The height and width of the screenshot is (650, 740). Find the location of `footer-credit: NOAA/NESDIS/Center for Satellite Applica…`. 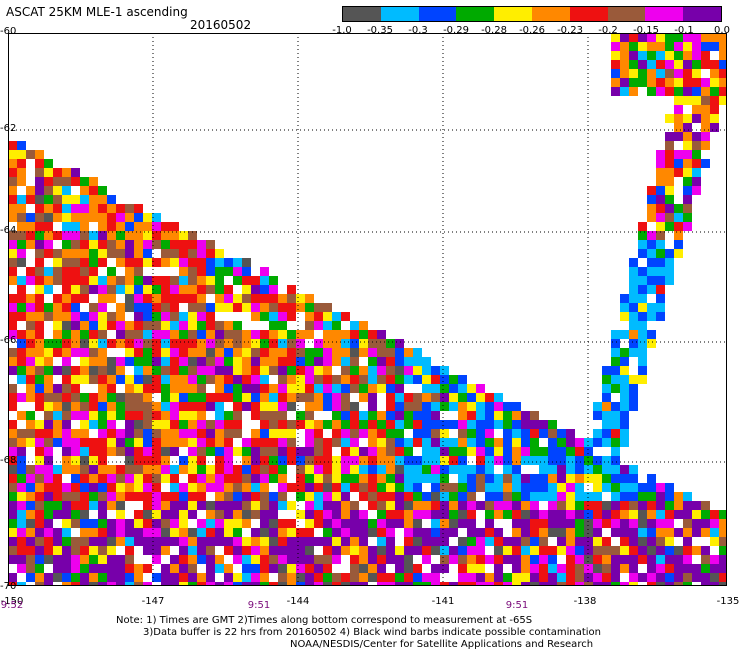

footer-credit: NOAA/NESDIS/Center for Satellite Applica… is located at coordinates (442, 644).